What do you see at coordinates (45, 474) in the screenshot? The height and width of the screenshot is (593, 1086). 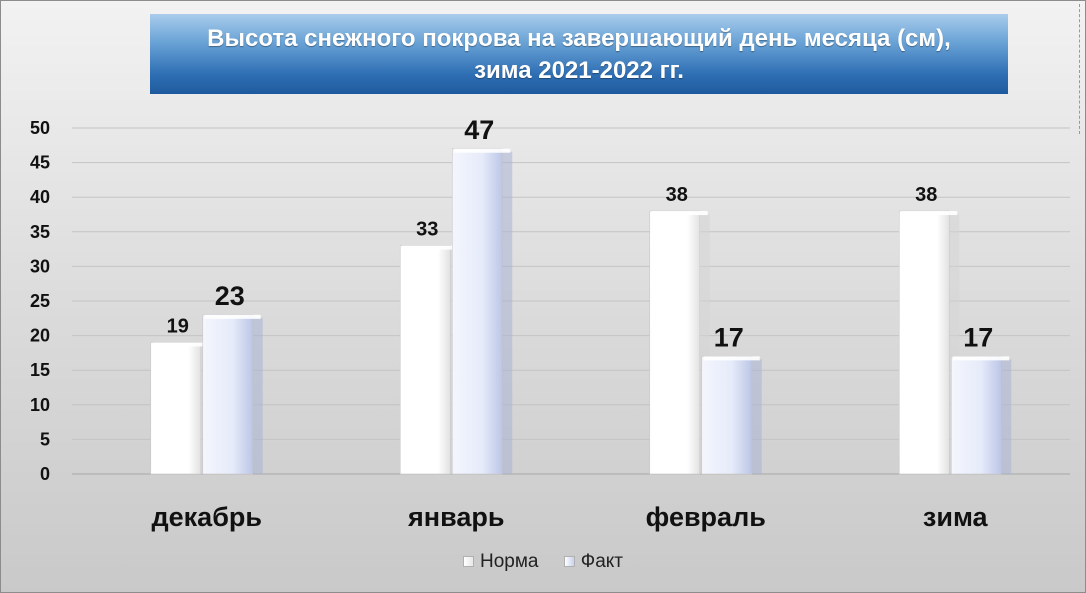 I see `y-tick-label: 0` at bounding box center [45, 474].